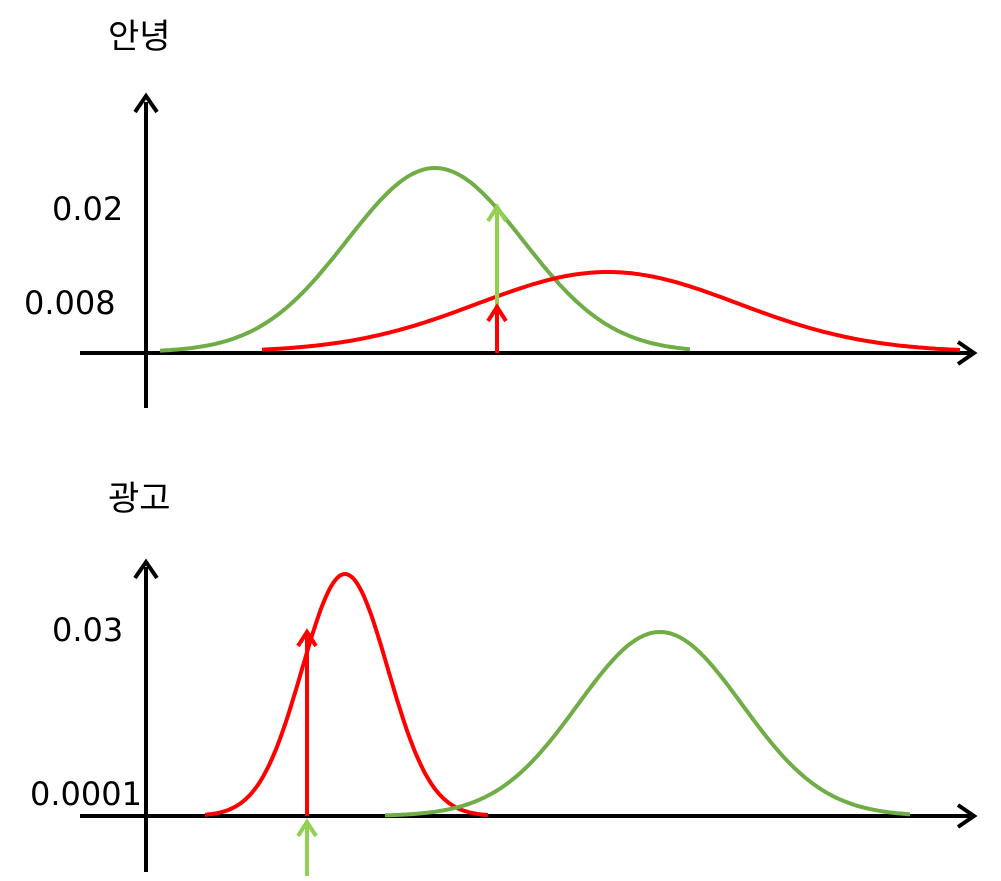  Describe the element at coordinates (70, 303) in the screenshot. I see `red-value-label: 0.008` at that location.